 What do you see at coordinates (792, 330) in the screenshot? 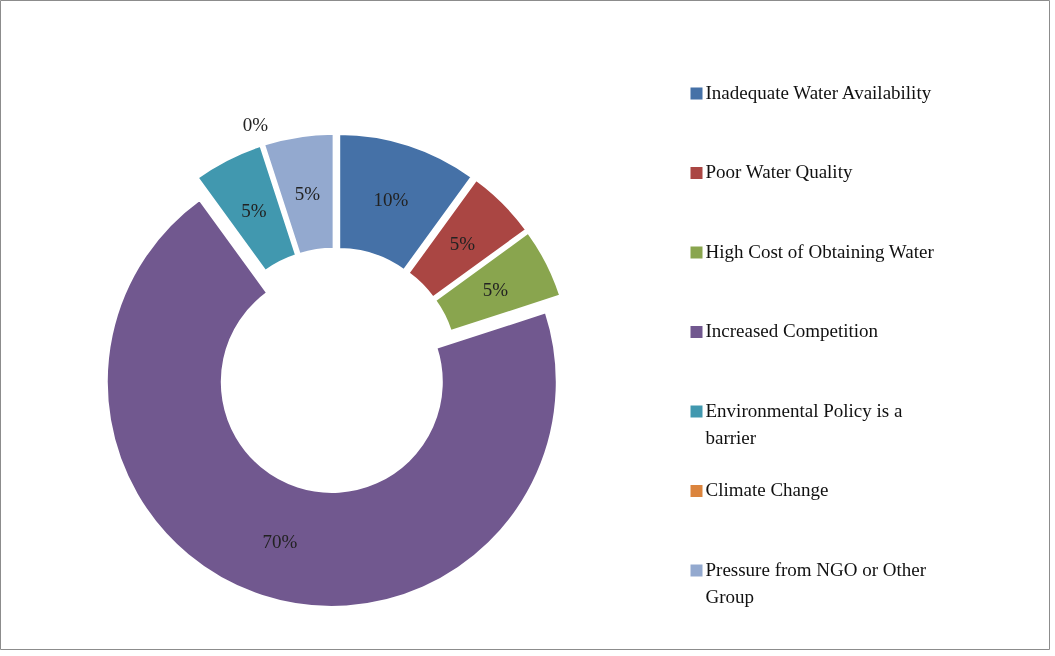
I see `legend-label: Increased Competition` at bounding box center [792, 330].